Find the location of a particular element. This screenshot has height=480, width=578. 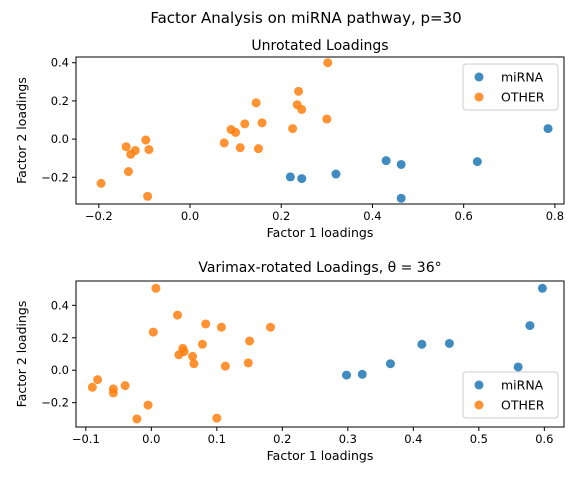

chart-title: Varimax-rotated Loadings, θ = 36° is located at coordinates (319, 268).